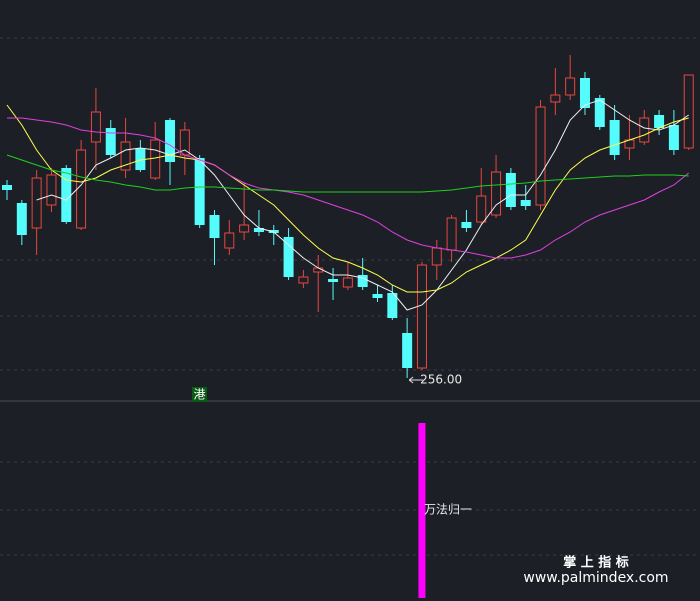  I want to click on market-tag: 港, so click(199, 395).